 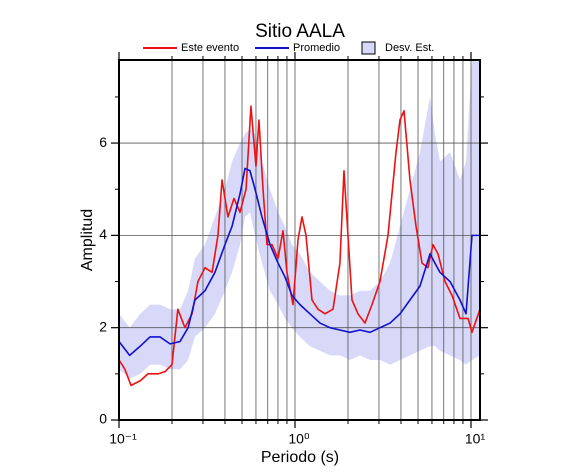 I want to click on chart-title: Sitio AALA, so click(x=300, y=31).